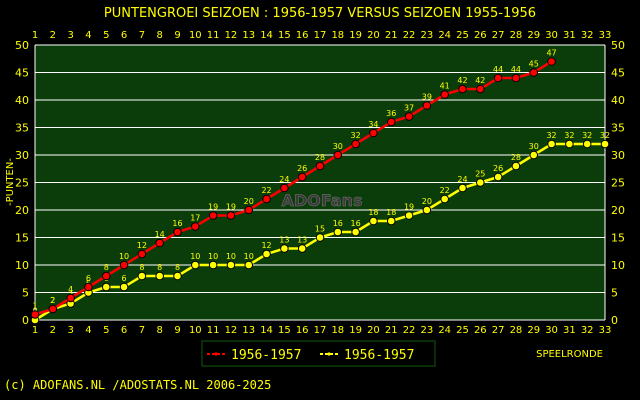 The height and width of the screenshot is (400, 640). Describe the element at coordinates (22, 183) in the screenshot. I see `y-tick-labels-left: 0 5 10 15 20 25 30 35 40 45 50` at that location.